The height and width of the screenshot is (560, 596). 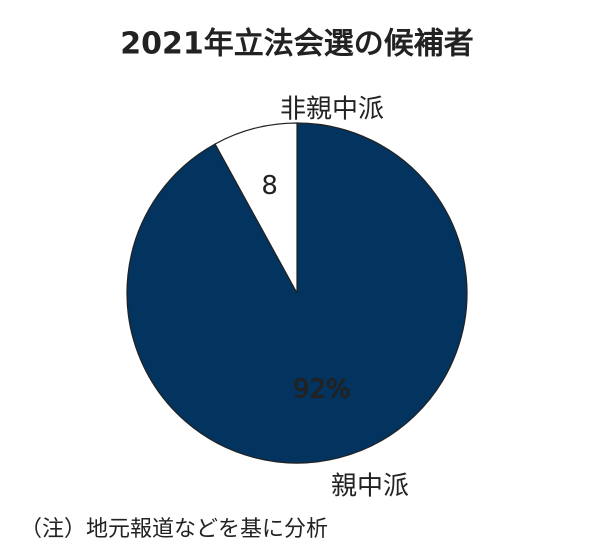 I want to click on value-label: 92%, so click(x=322, y=389).